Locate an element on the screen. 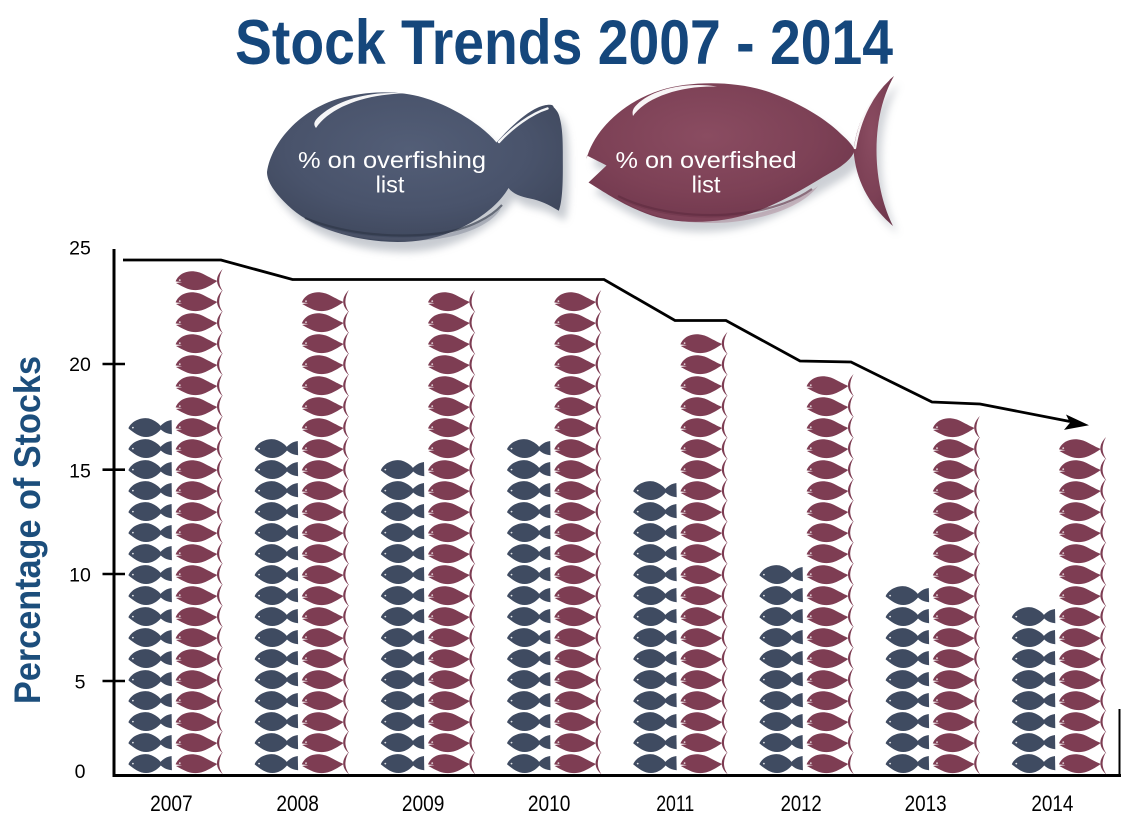 This screenshot has height=823, width=1133. svg-text: 10 is located at coordinates (80, 576).